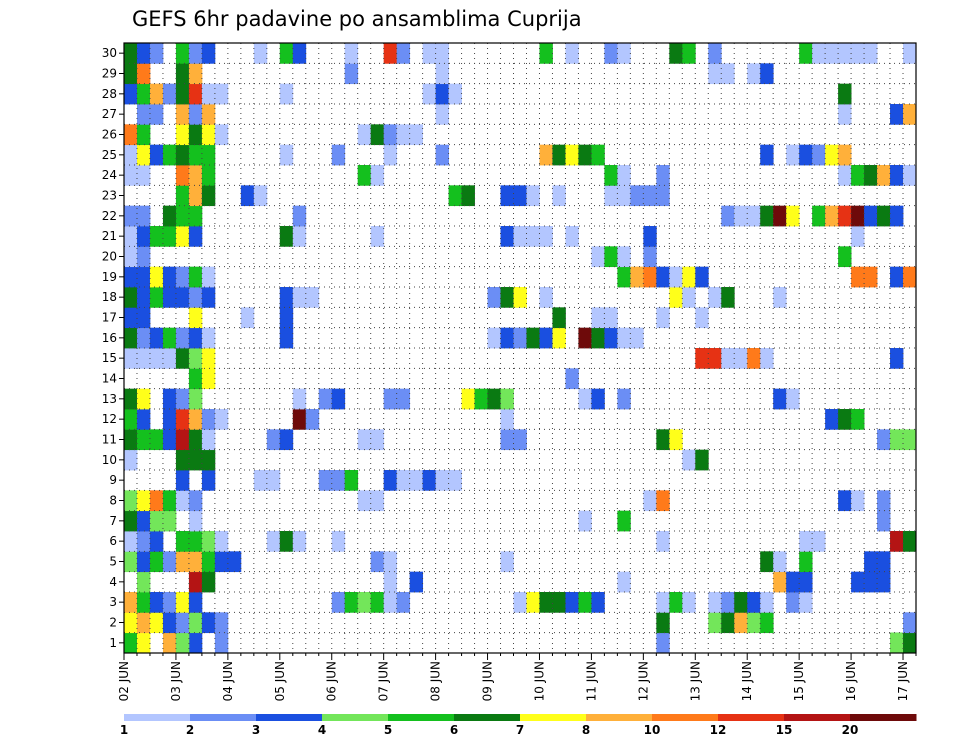  I want to click on y-tick-label: 21, so click(109, 236).